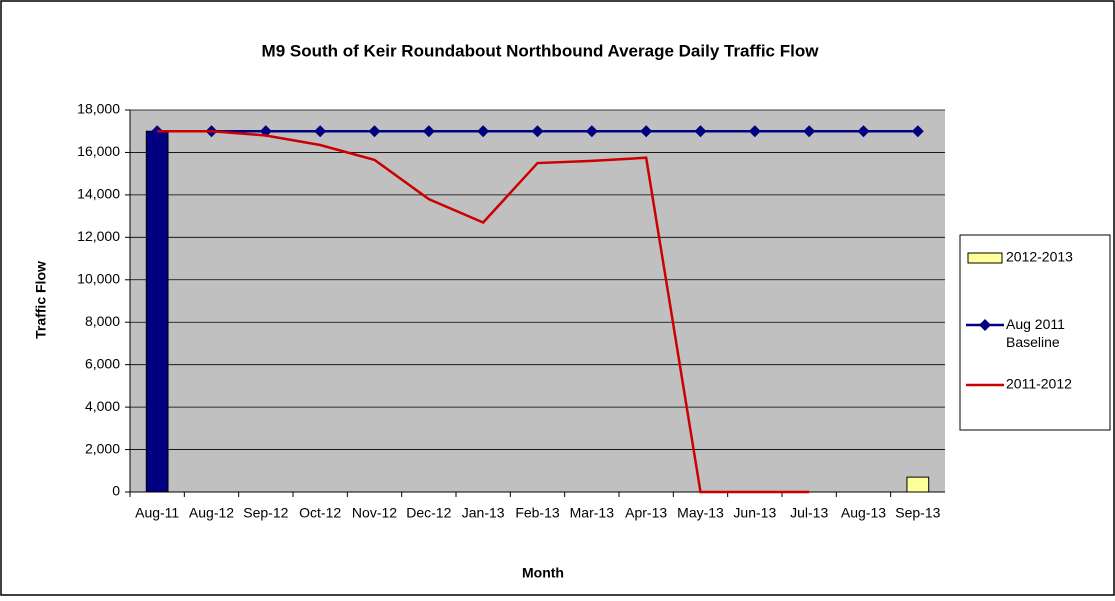 The width and height of the screenshot is (1115, 601). Describe the element at coordinates (98, 109) in the screenshot. I see `y-tick-label: 18,000` at that location.